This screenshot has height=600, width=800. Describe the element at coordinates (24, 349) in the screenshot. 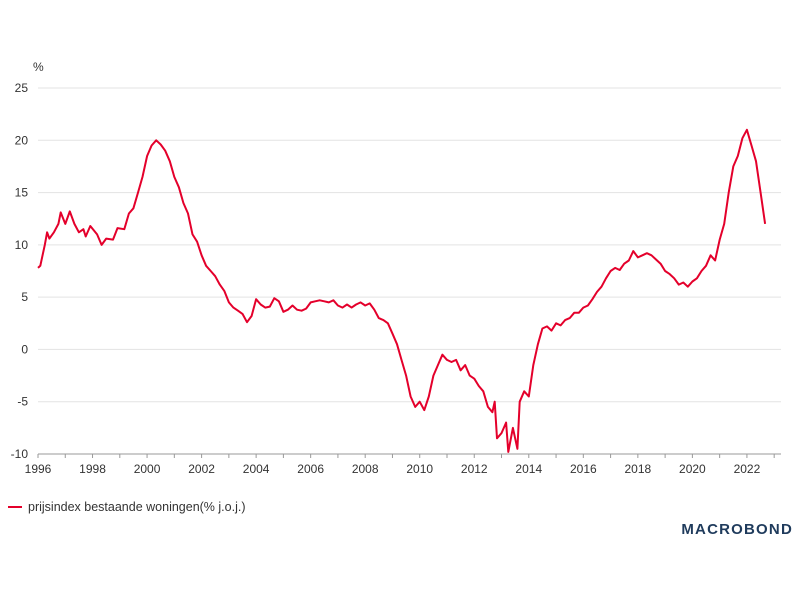

I see `y-tick-label: 0` at that location.